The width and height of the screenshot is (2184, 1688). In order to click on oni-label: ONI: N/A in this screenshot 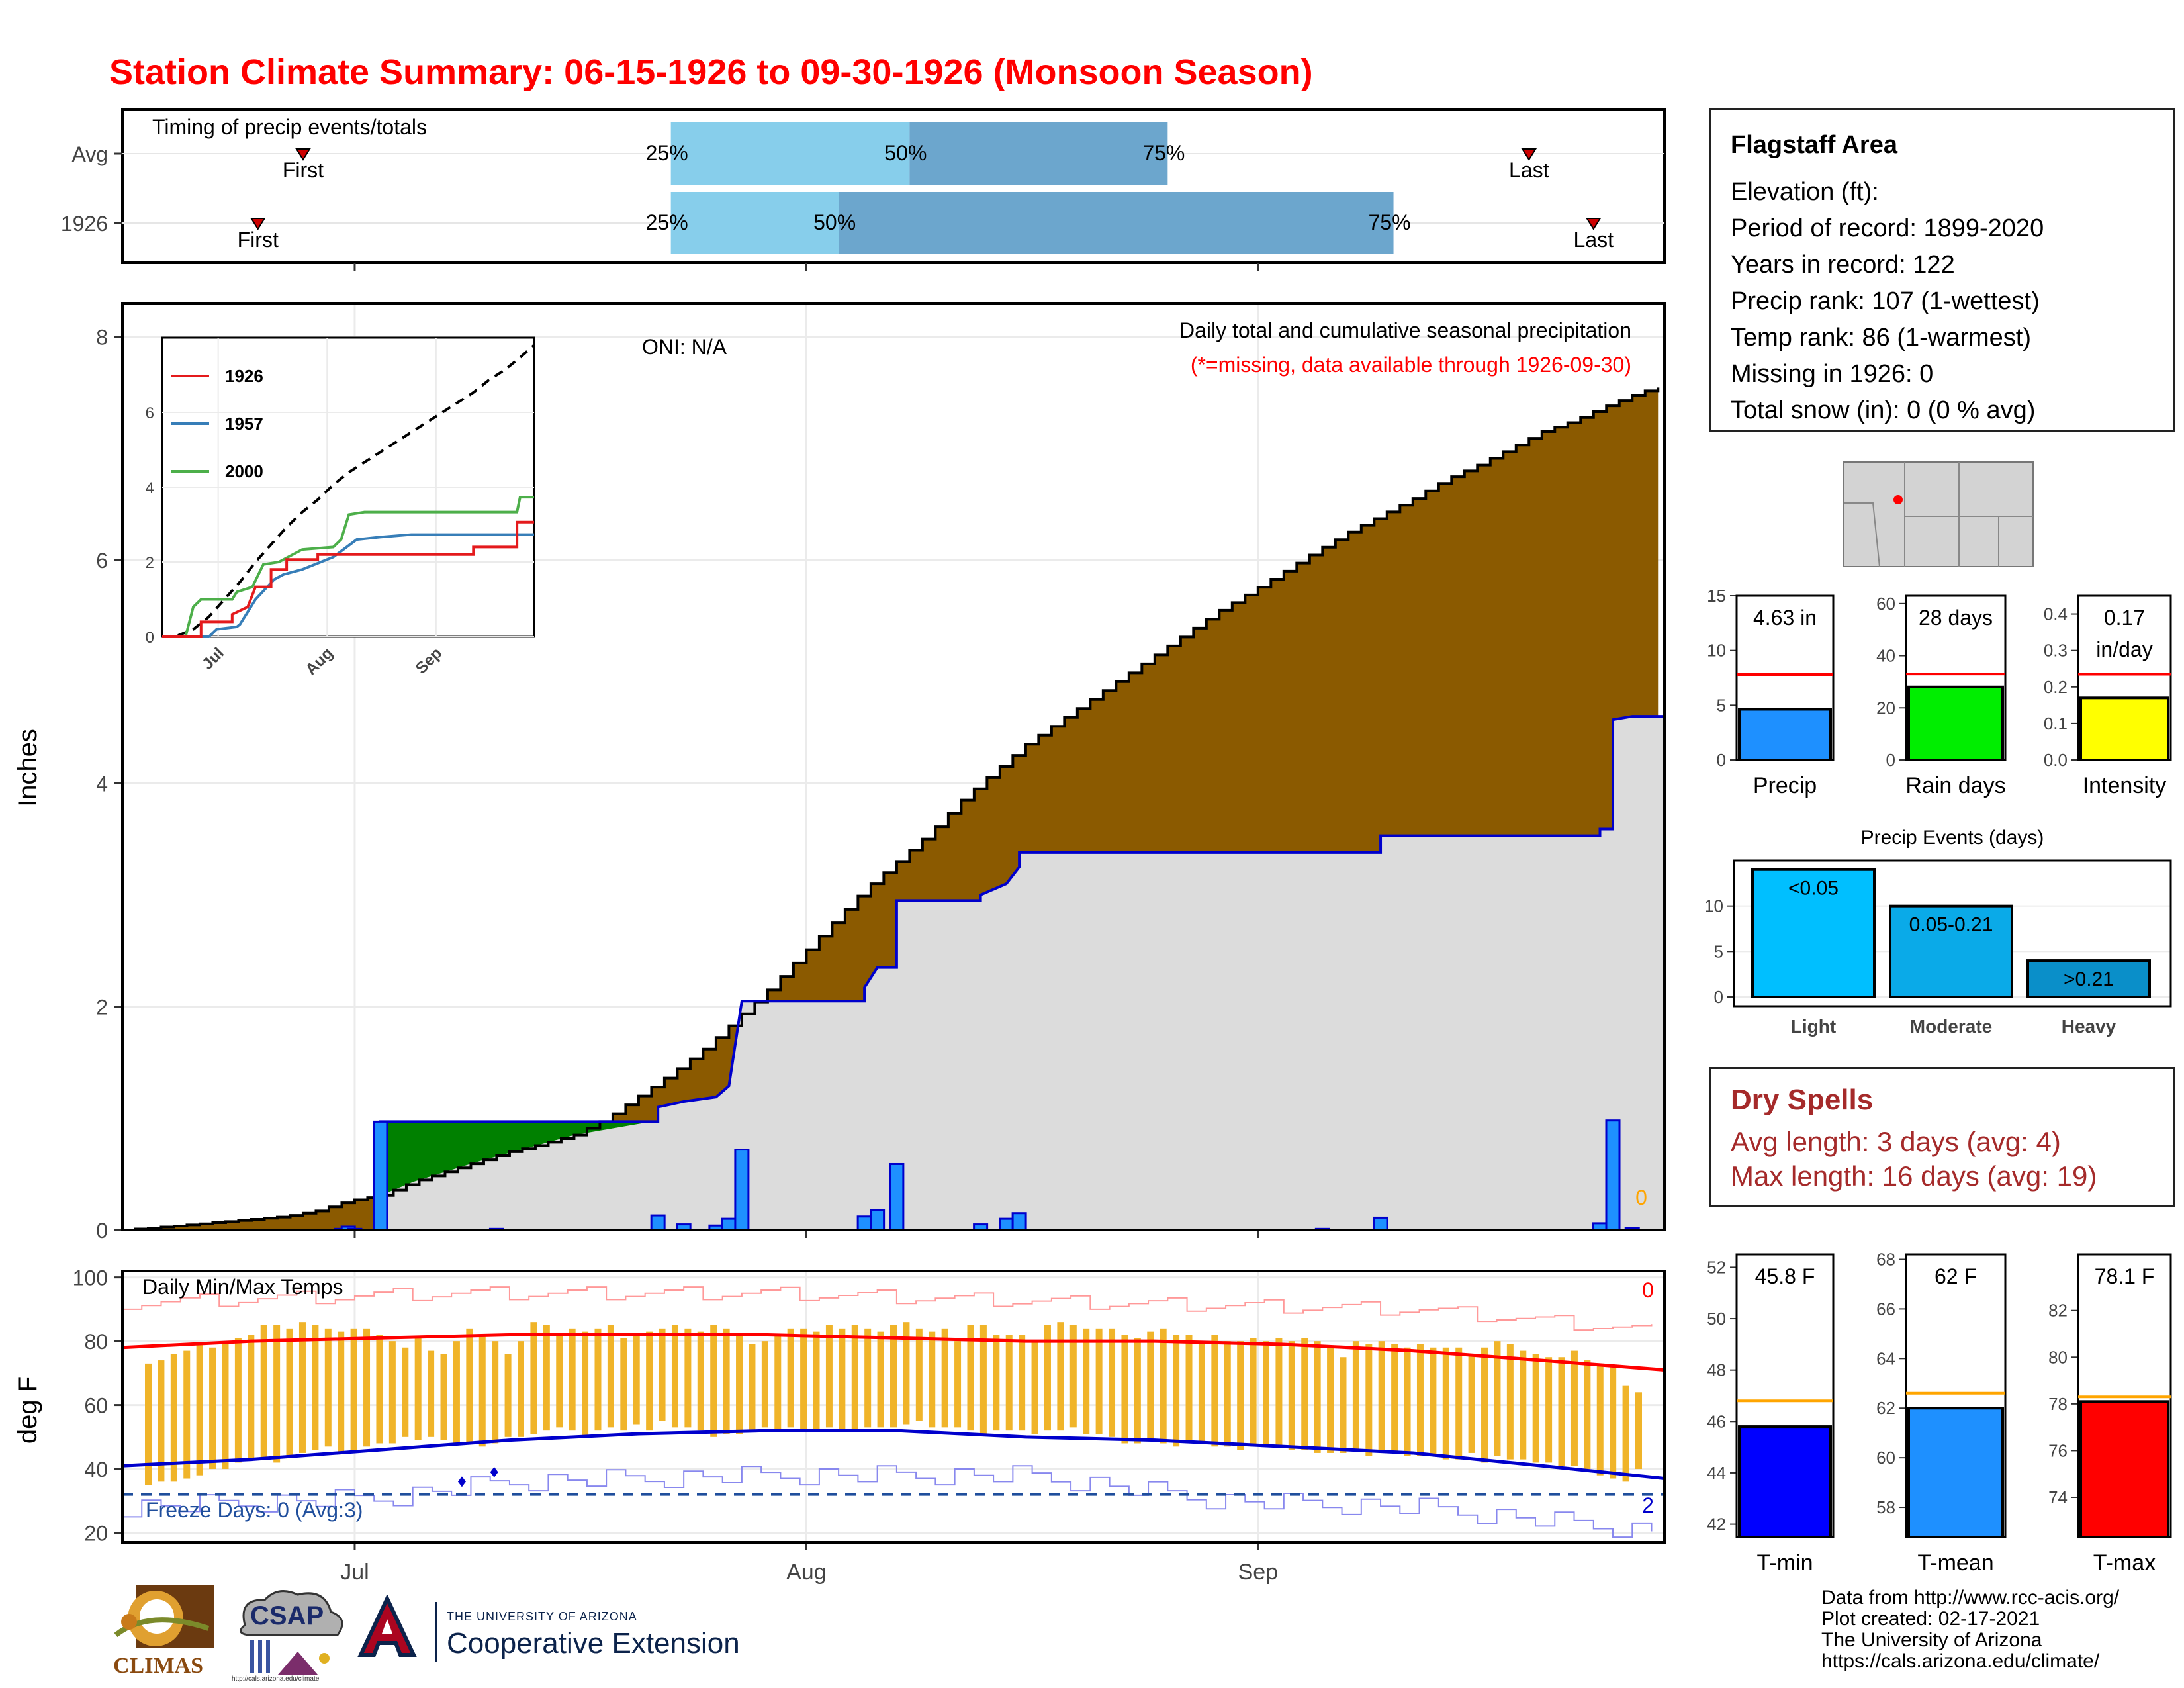, I will do `click(684, 347)`.